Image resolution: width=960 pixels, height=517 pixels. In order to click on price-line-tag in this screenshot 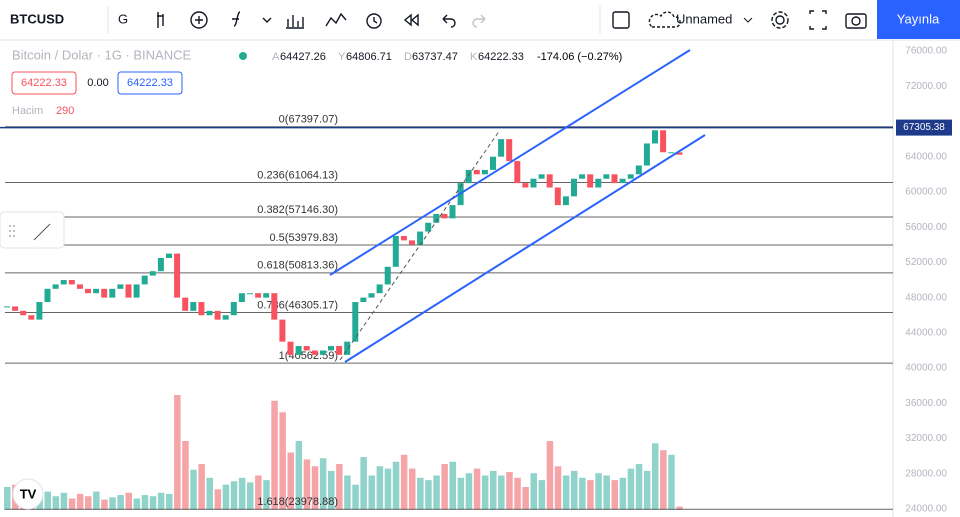, I will do `click(924, 127)`.